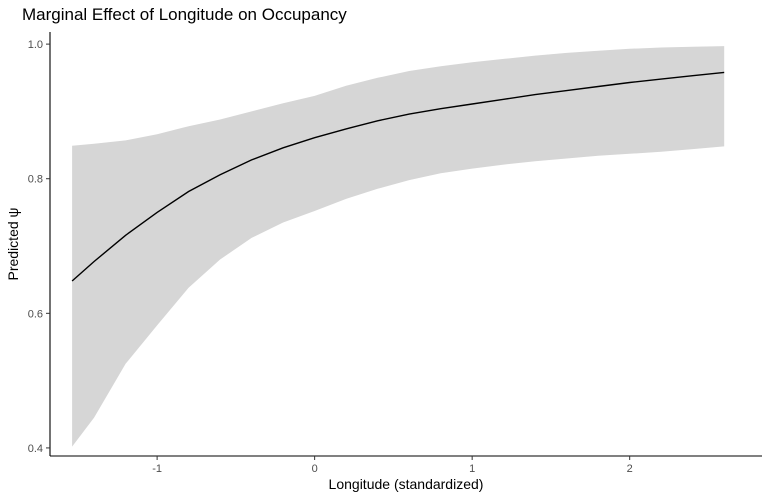  I want to click on x-ticks: -1 0 1 2, so click(392, 465).